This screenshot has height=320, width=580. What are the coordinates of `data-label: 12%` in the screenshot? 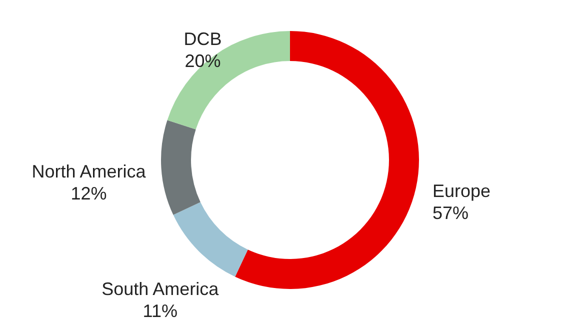 It's located at (88, 194).